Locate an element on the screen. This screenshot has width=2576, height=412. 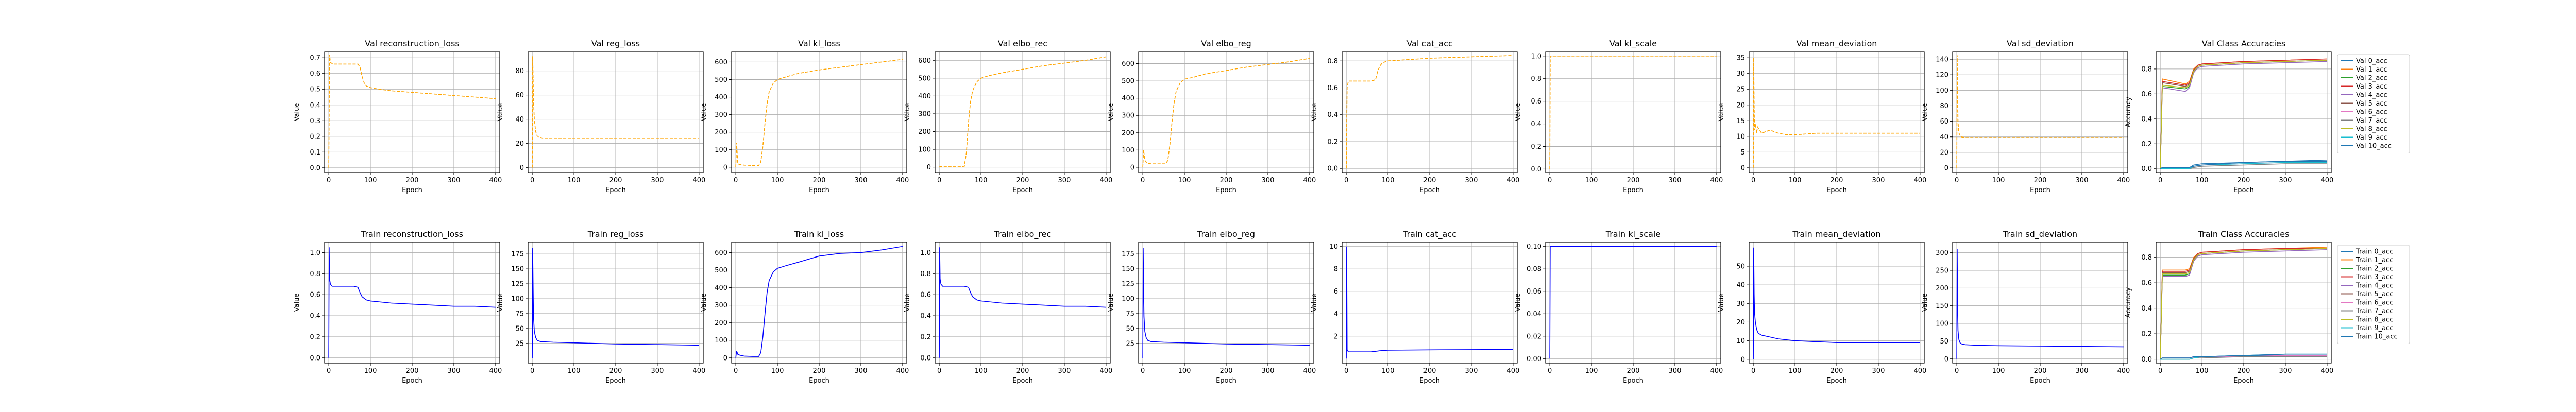
x-tick-label: 300 is located at coordinates (454, 371).